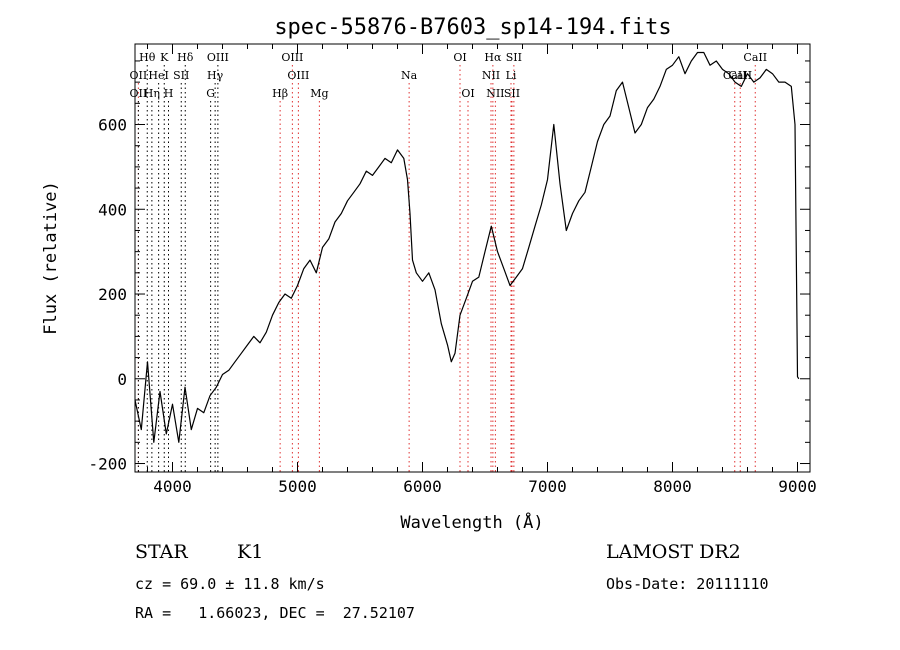  I want to click on y-tick-label: 0, so click(122, 379).